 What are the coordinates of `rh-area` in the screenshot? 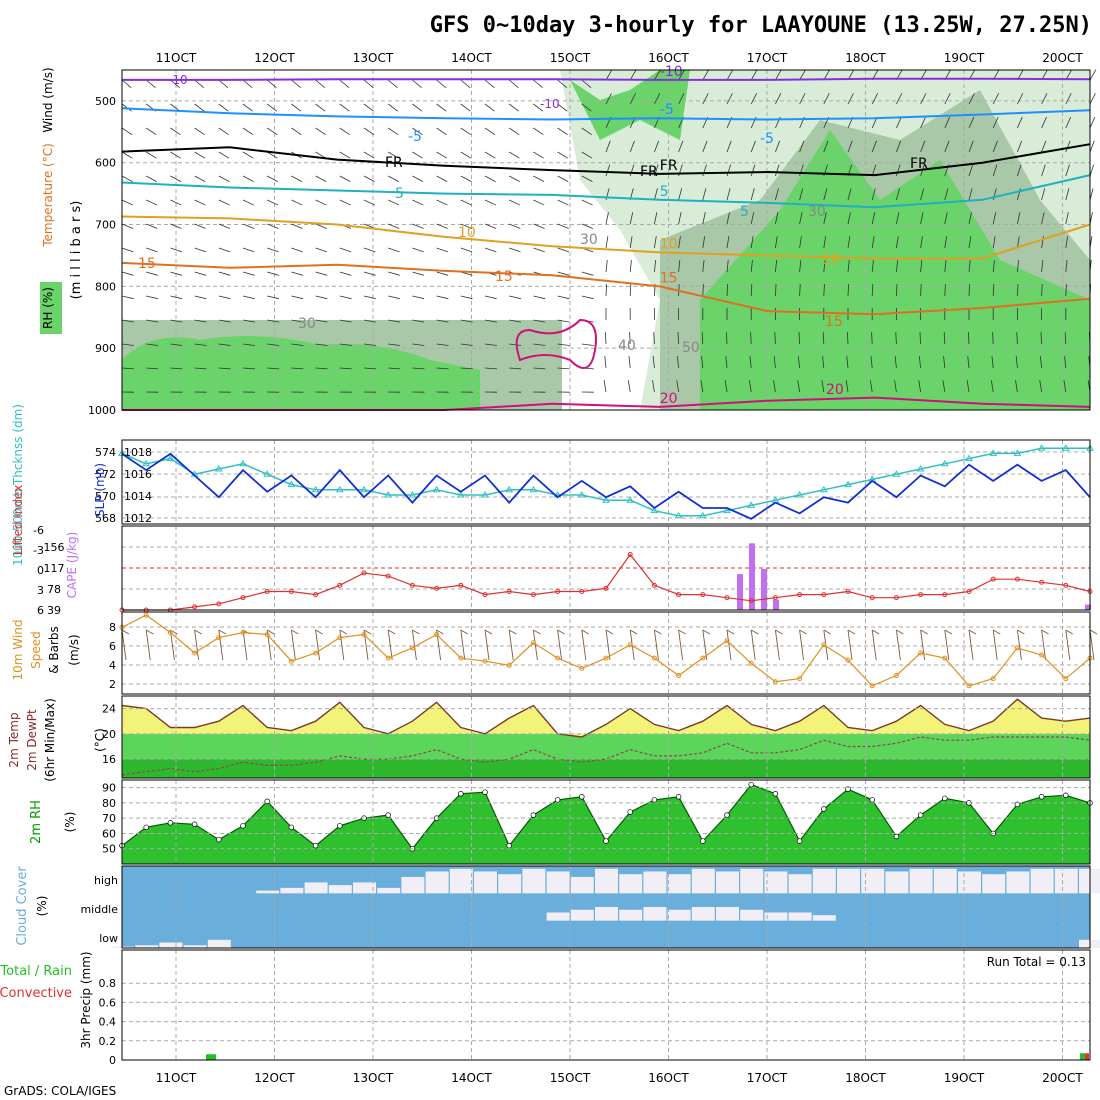 It's located at (606, 824).